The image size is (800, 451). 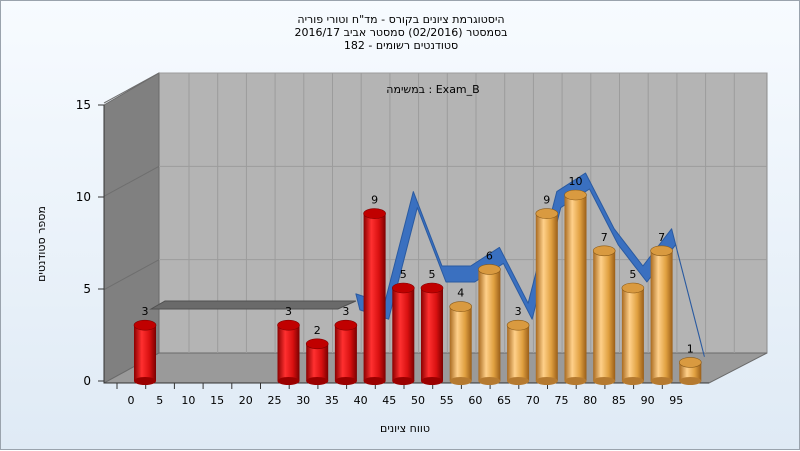 What do you see at coordinates (401, 32) in the screenshot?
I see `chart-title-line-2: בסמסטר (02/2016) סמסטר אביב 2016/17` at bounding box center [401, 32].